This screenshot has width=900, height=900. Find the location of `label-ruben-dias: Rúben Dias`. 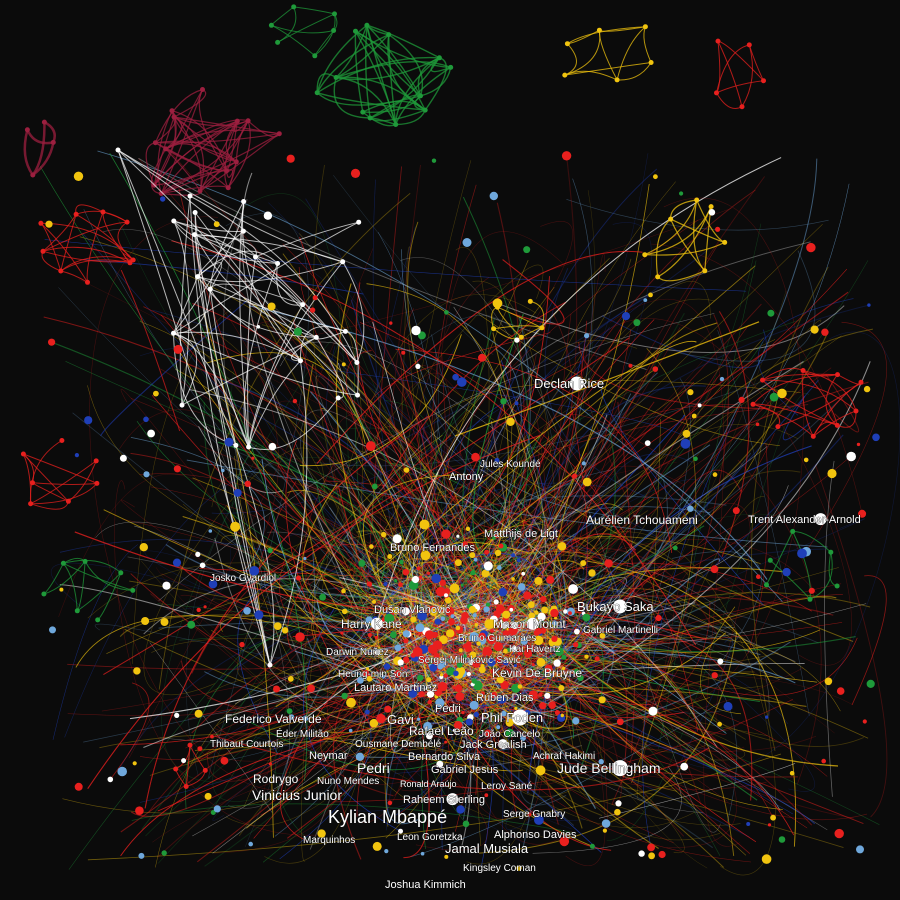

label-ruben-dias: Rúben Dias is located at coordinates (505, 698).